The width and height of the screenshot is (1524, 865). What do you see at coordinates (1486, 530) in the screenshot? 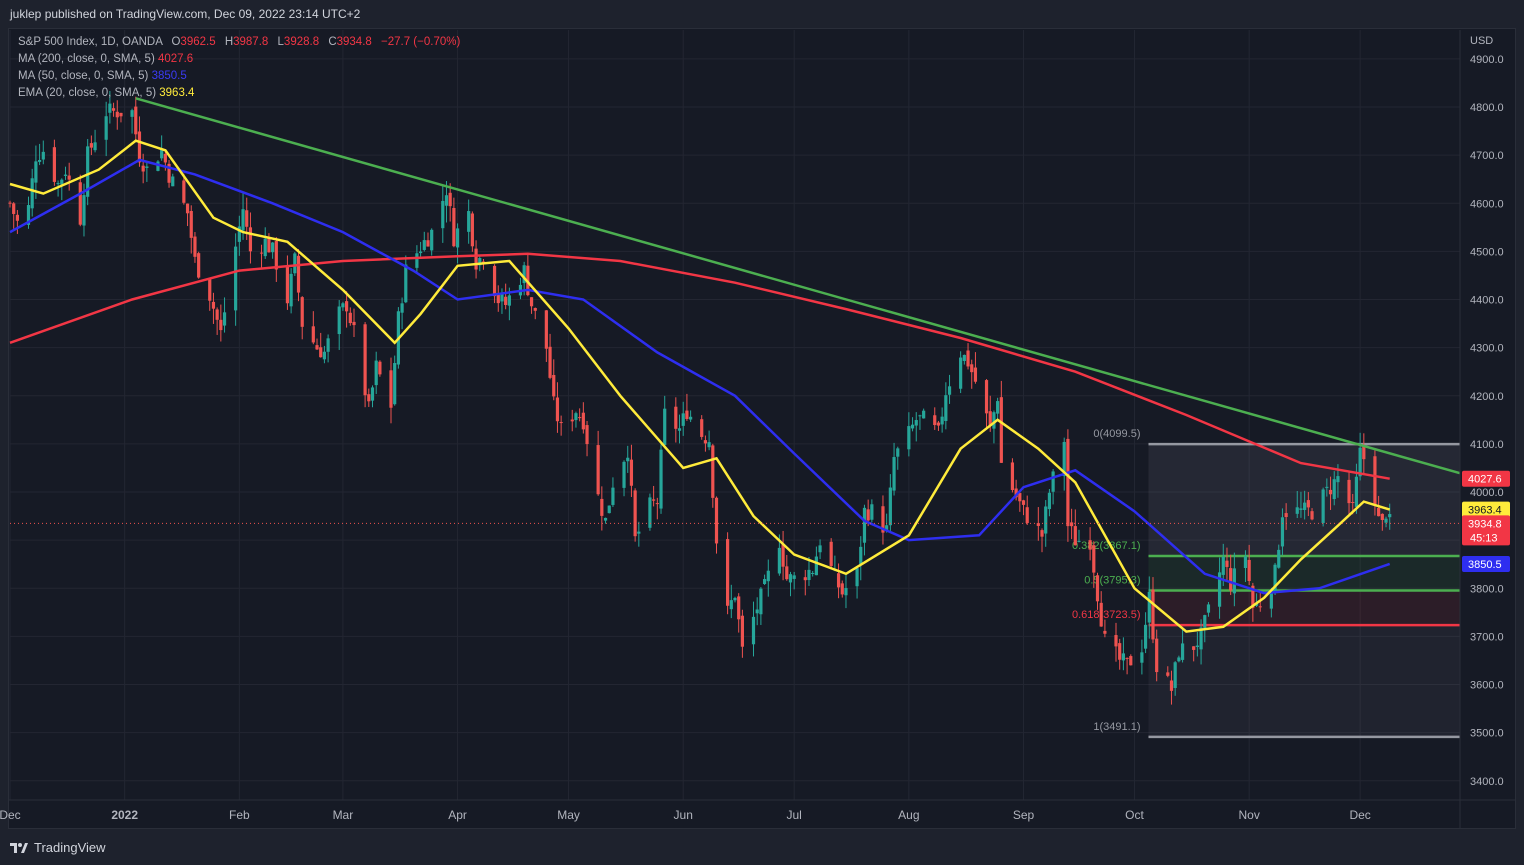
I see `price-tag` at bounding box center [1486, 530].